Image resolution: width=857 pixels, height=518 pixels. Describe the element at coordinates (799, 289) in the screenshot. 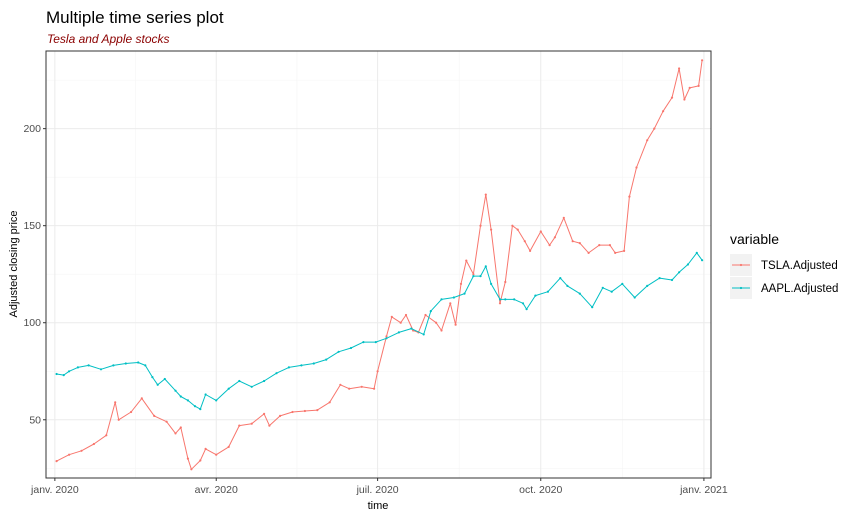

I see `legend-label-aapl: AAPL.Adjusted` at that location.